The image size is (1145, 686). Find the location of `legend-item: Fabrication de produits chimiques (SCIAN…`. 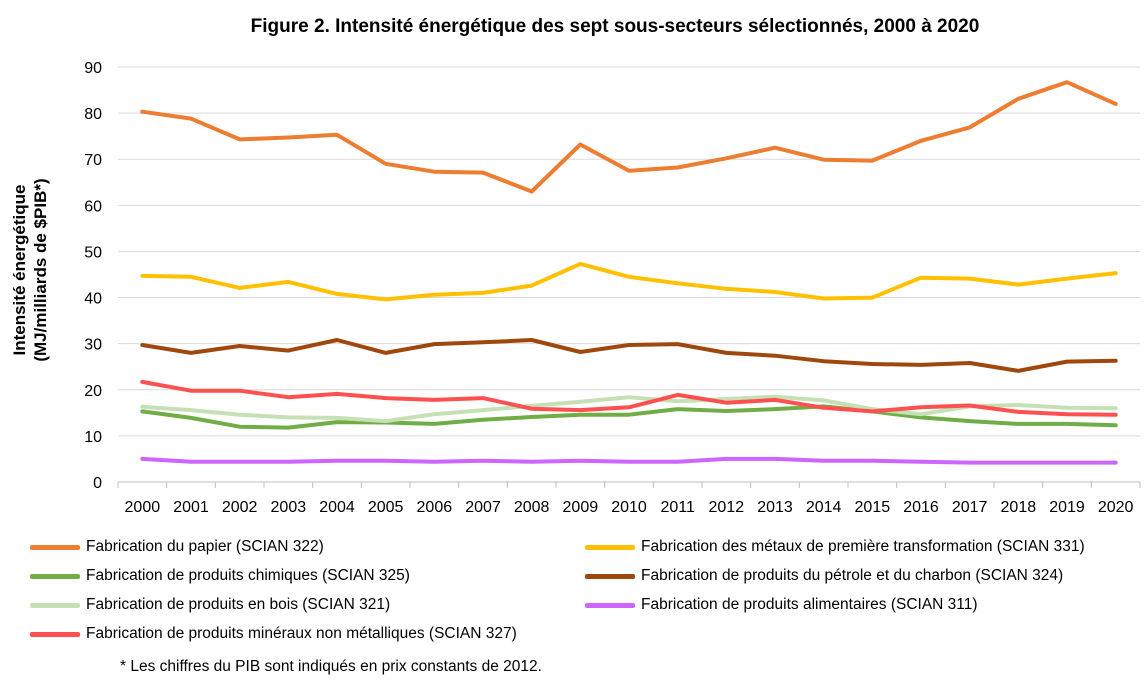

legend-item: Fabrication de produits chimiques (SCIAN… is located at coordinates (220, 576).